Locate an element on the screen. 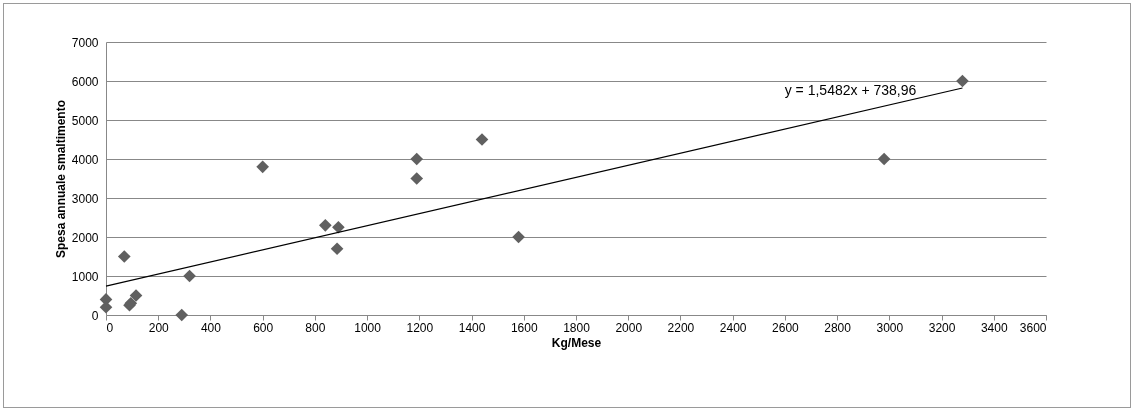 This screenshot has height=417, width=1137. x-tick-label: 1600 is located at coordinates (524, 327).